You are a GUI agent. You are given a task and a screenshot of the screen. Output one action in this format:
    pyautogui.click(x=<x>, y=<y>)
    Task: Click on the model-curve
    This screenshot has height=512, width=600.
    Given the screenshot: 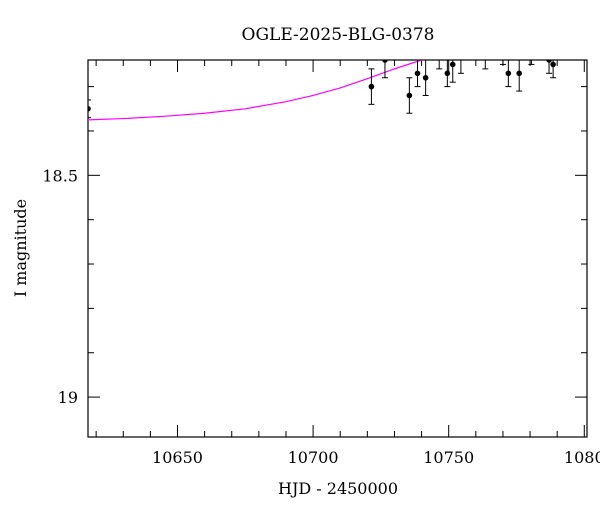 What is the action you would take?
    pyautogui.click(x=256, y=90)
    